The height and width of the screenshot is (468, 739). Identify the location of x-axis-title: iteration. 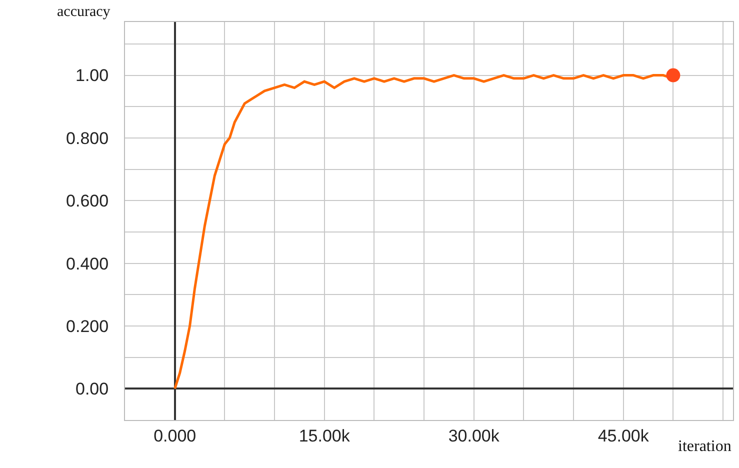
(705, 446).